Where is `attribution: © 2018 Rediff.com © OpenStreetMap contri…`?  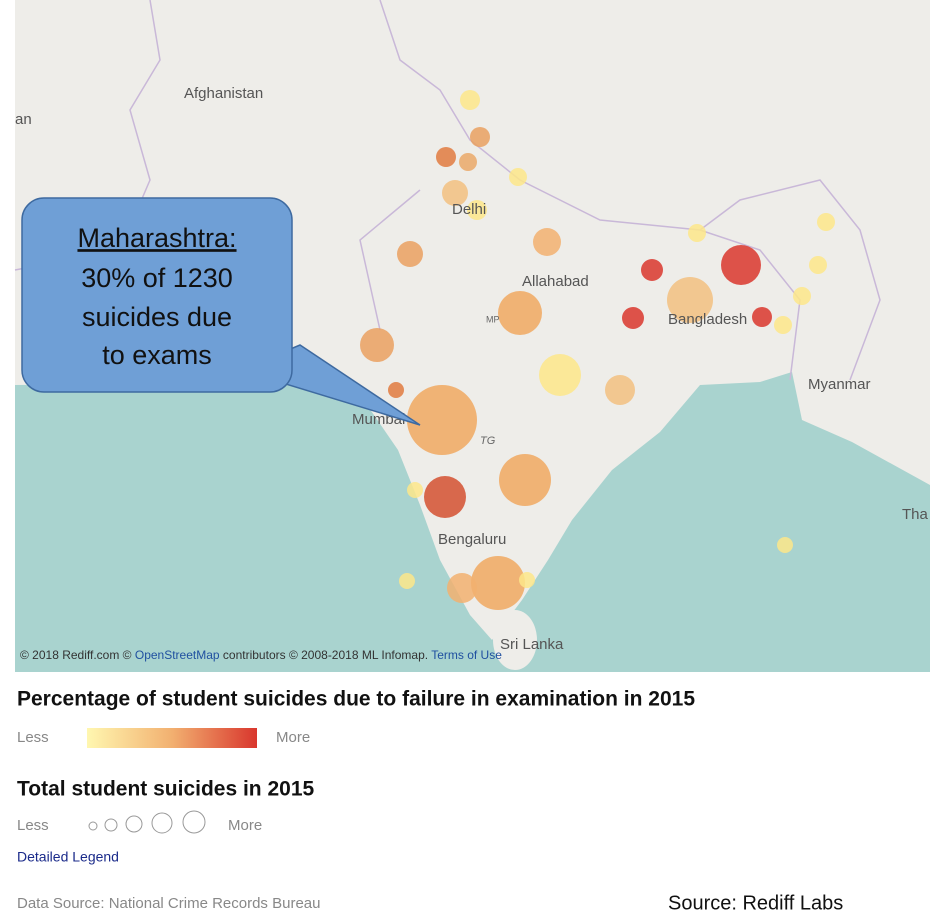
attribution: © 2018 Rediff.com © OpenStreetMap contri… is located at coordinates (261, 655).